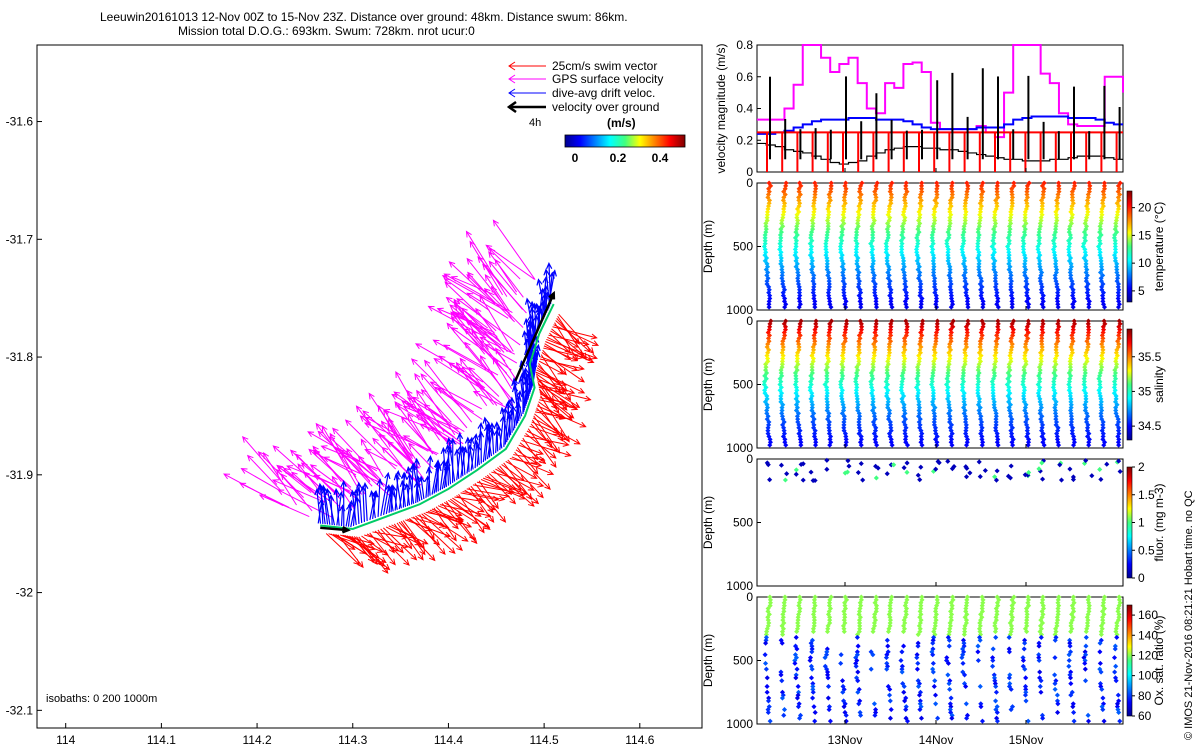  What do you see at coordinates (708, 522) in the screenshot?
I see `panel-fluor-y-label: Depth (m)` at bounding box center [708, 522].